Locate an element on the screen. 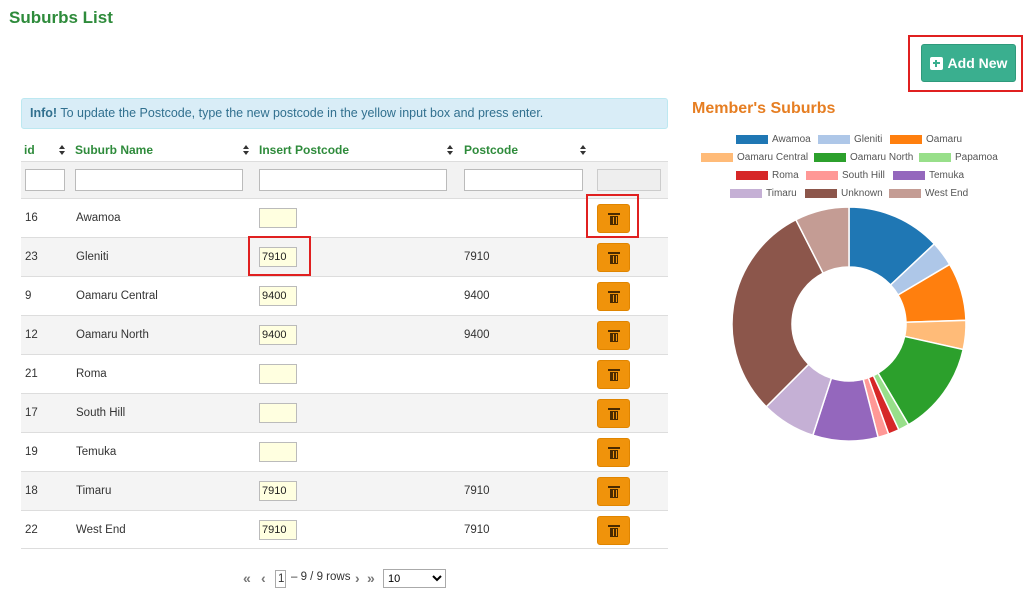 The height and width of the screenshot is (603, 1024). filter-postcode-input is located at coordinates (523, 180).